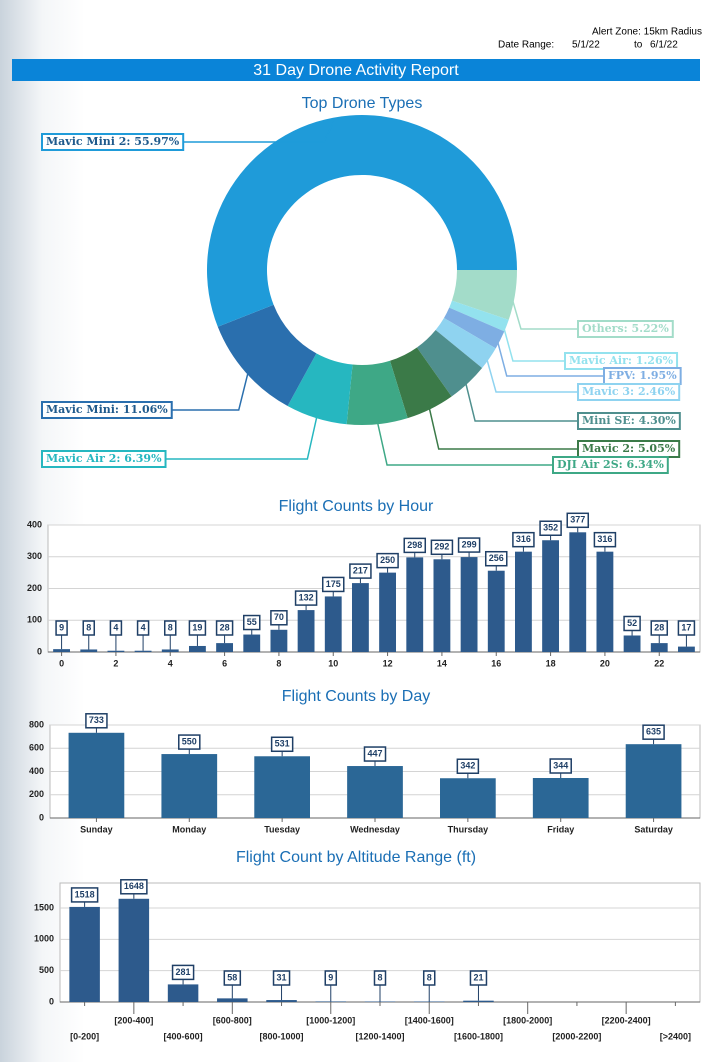  I want to click on data-label: 377, so click(577, 520).